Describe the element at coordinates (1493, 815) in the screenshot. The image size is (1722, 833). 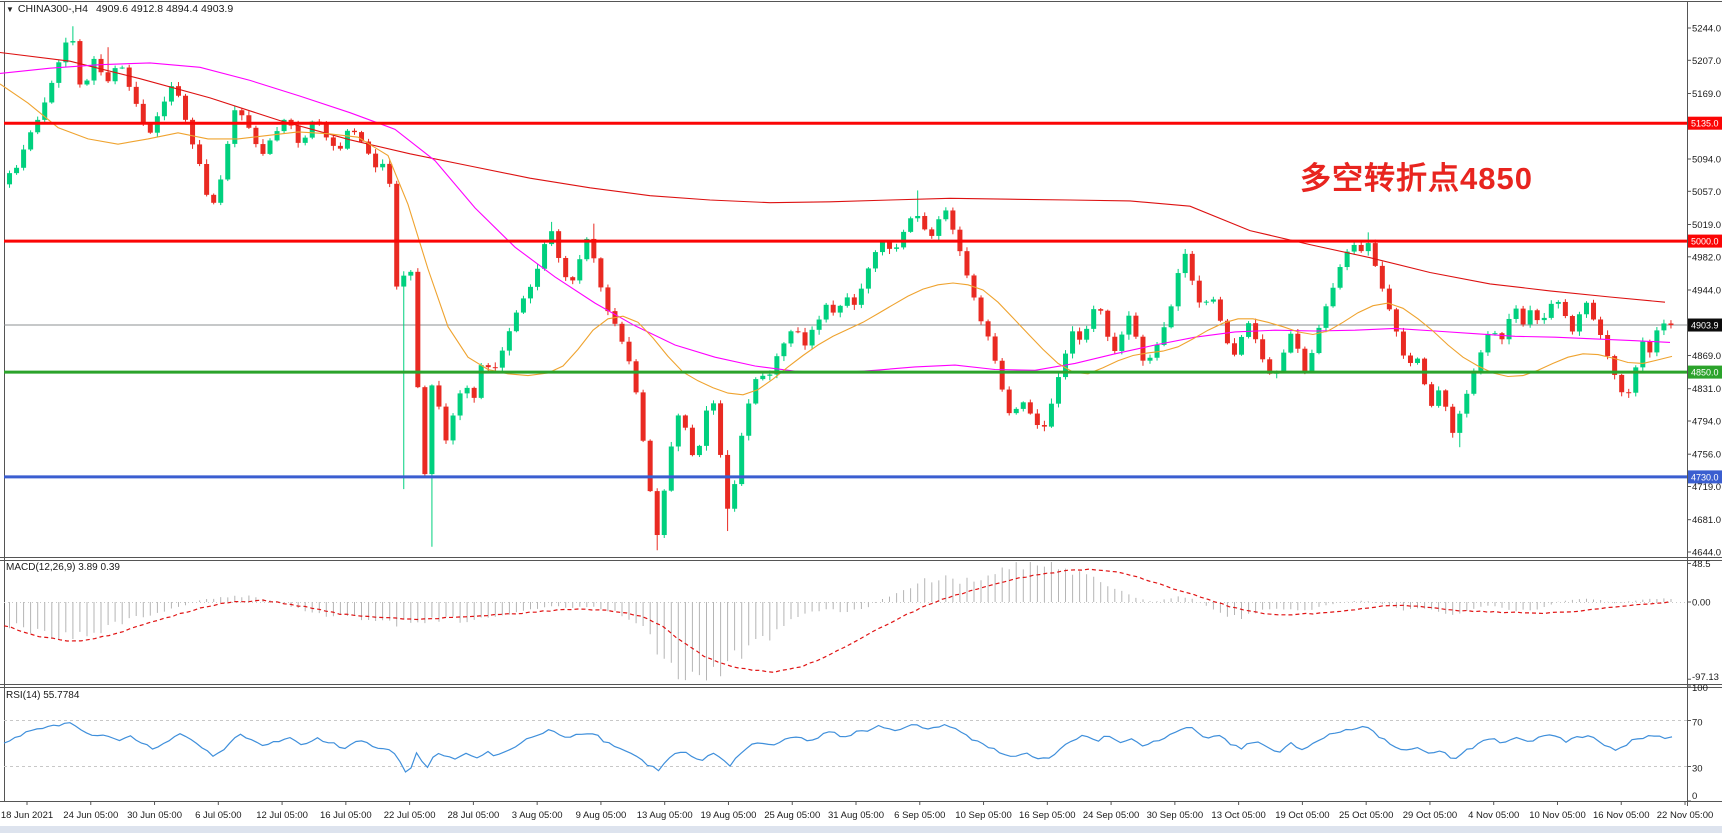
I see `time-axis-label: 4 Nov 05:00` at that location.